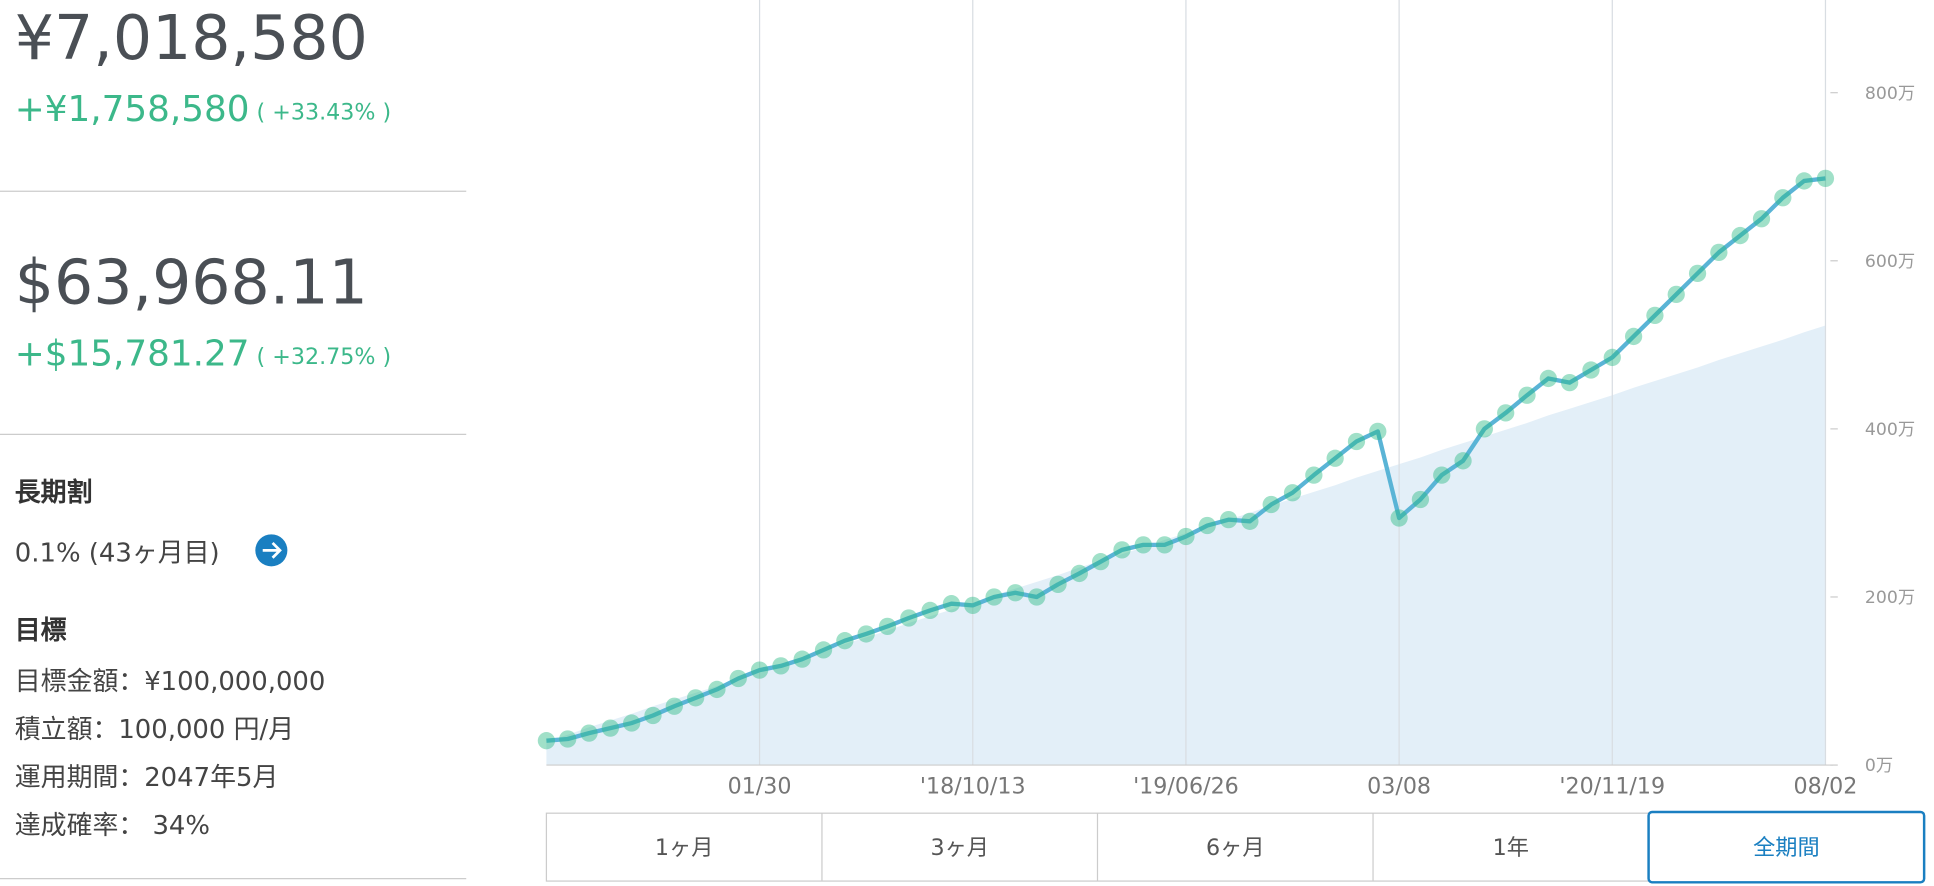 Image resolution: width=1934 pixels, height=886 pixels. I want to click on period-selector: 1ヶ月 3ヶ月 6ヶ月 1年 全期間, so click(1235, 847).